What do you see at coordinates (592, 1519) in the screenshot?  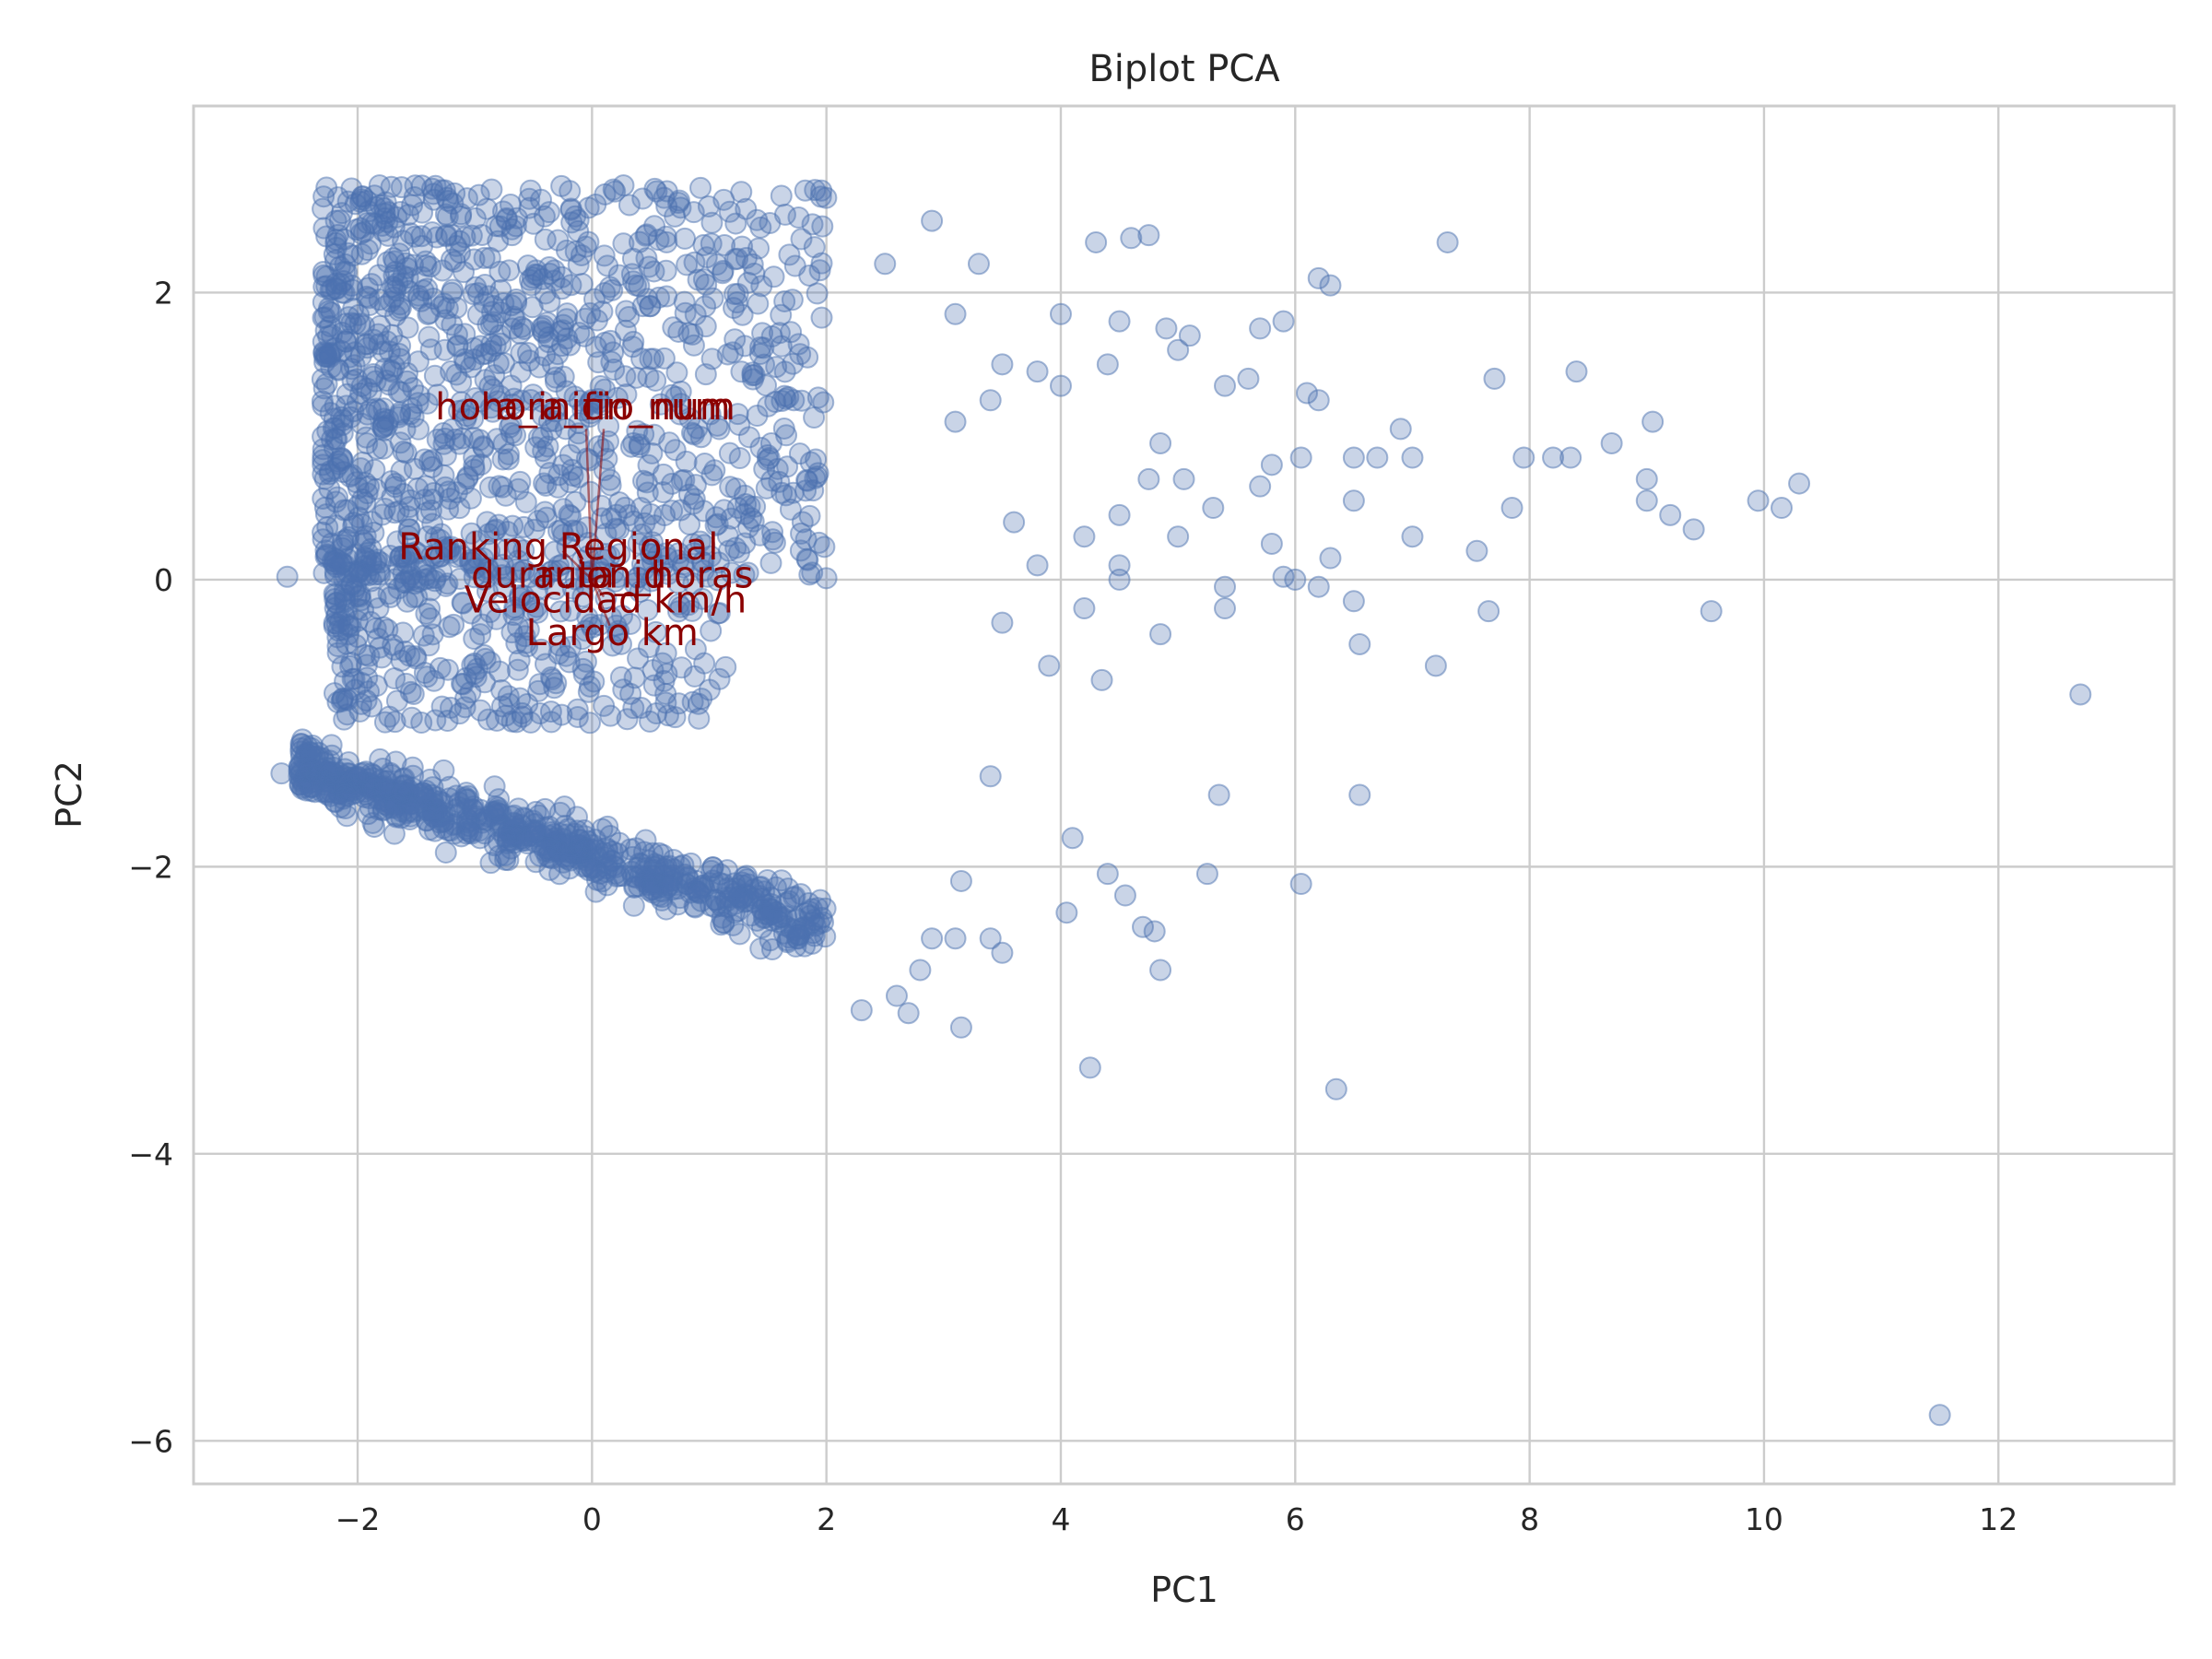 I see `x-tick-label: 0` at bounding box center [592, 1519].